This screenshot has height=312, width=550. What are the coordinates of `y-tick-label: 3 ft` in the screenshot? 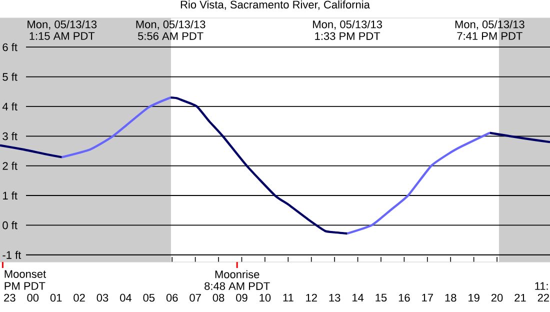 It's located at (10, 136).